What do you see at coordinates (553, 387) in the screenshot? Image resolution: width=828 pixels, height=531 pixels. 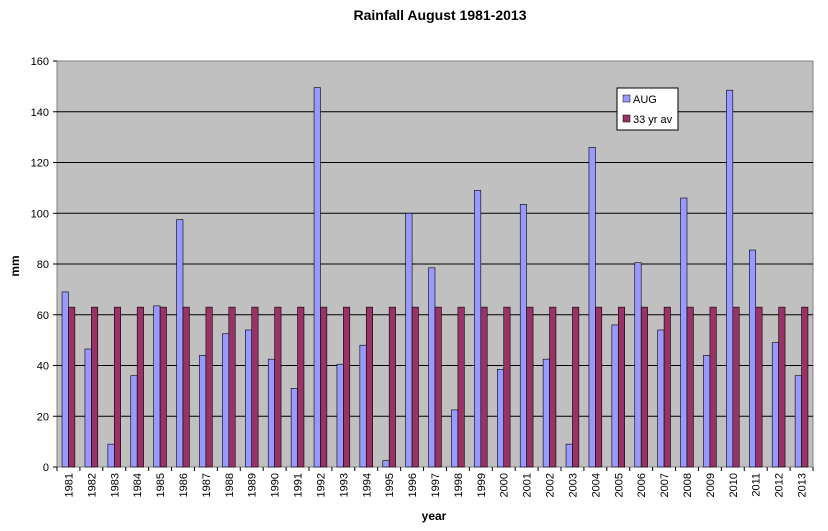 I see `bar-average-2002` at bounding box center [553, 387].